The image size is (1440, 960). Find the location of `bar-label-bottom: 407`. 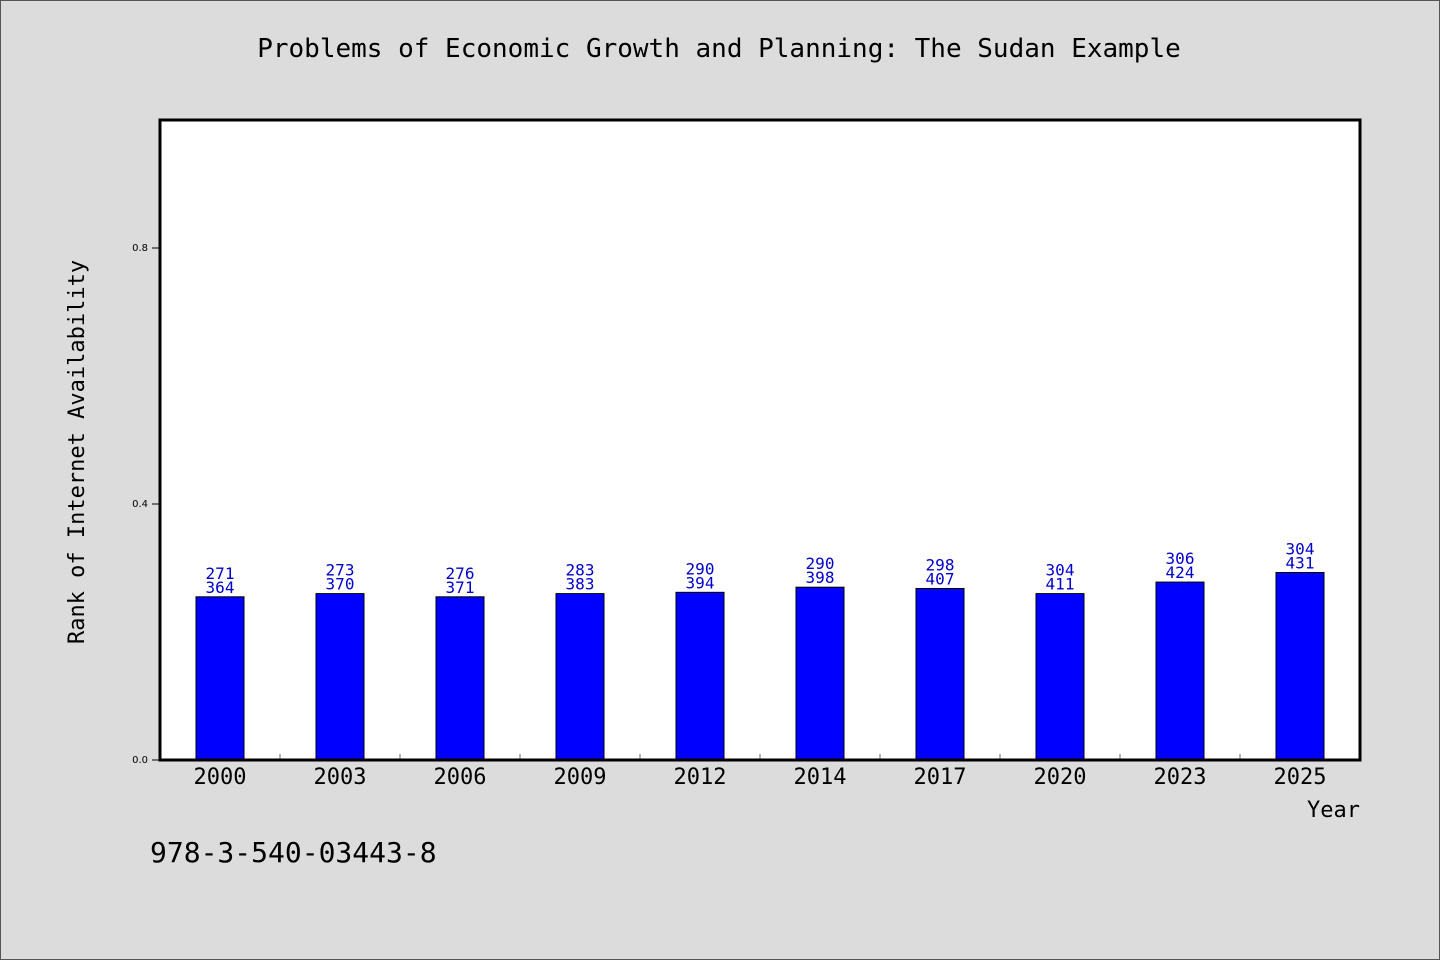

bar-label-bottom: 407 is located at coordinates (940, 578).